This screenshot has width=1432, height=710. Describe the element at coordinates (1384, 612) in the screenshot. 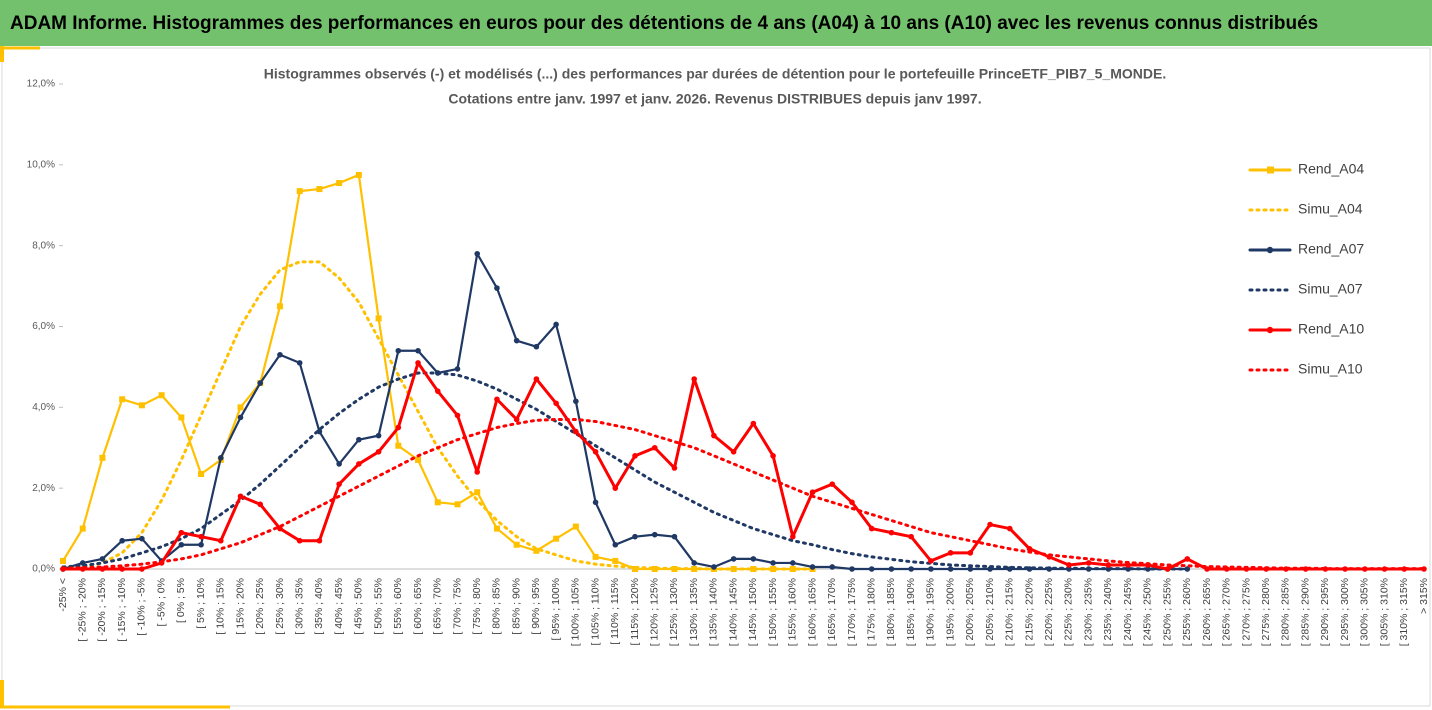

I see `x-tick-label: [ 305% ; 310%` at that location.